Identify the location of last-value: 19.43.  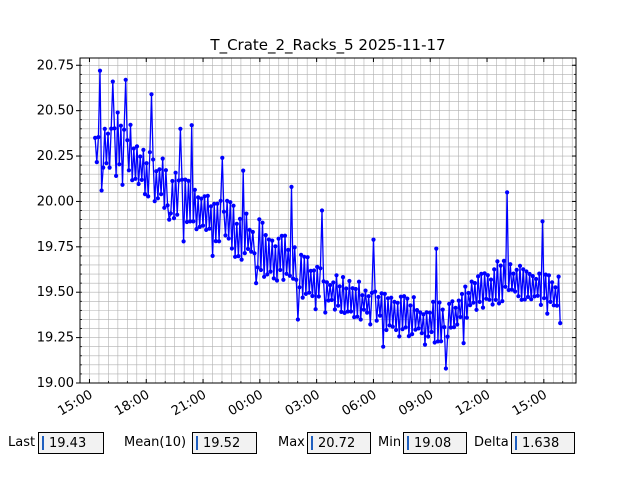
(68, 443).